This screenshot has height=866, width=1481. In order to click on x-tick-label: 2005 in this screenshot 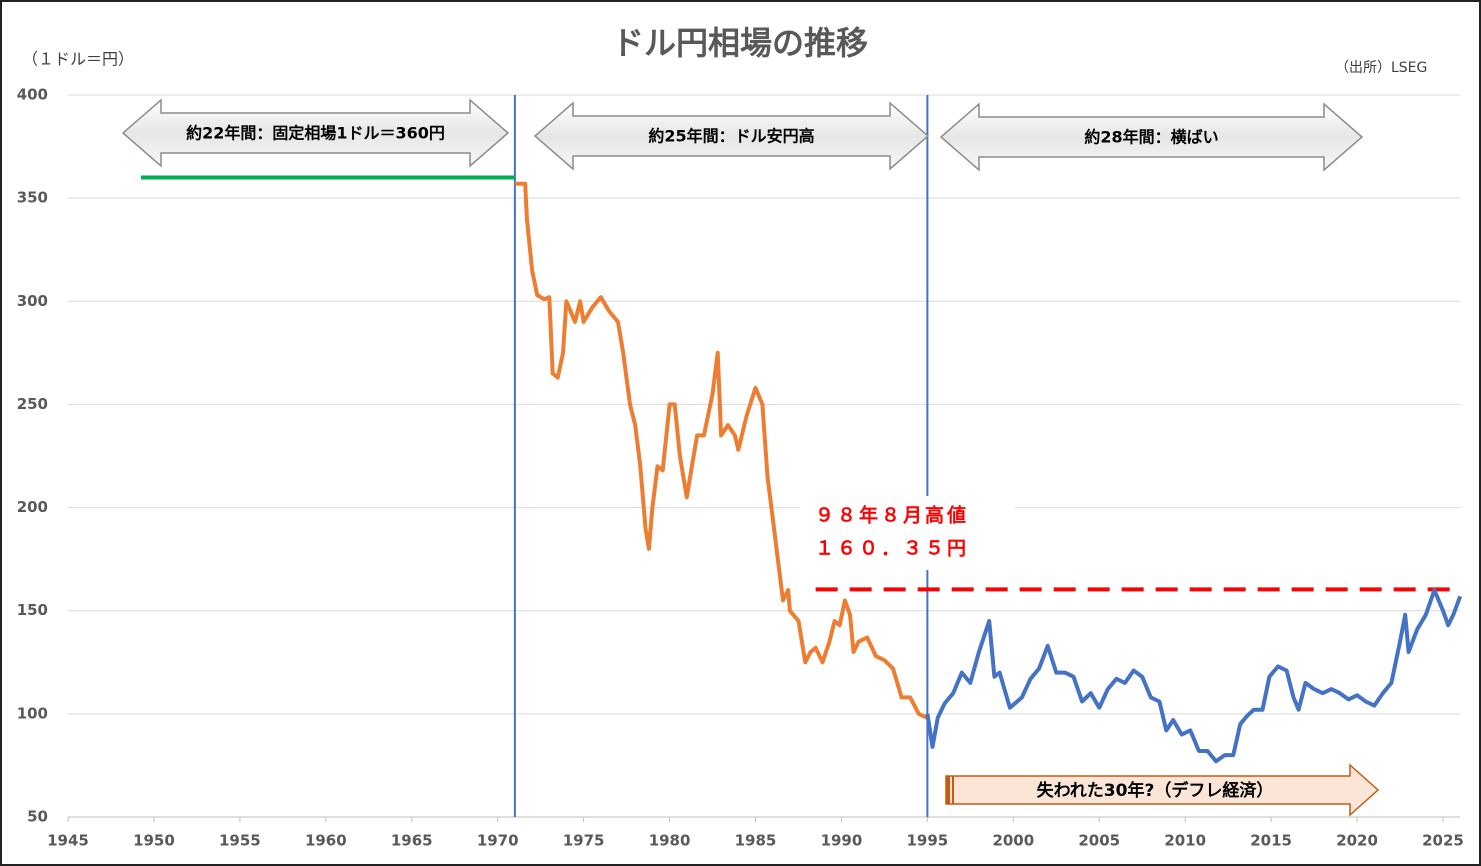, I will do `click(1099, 841)`.